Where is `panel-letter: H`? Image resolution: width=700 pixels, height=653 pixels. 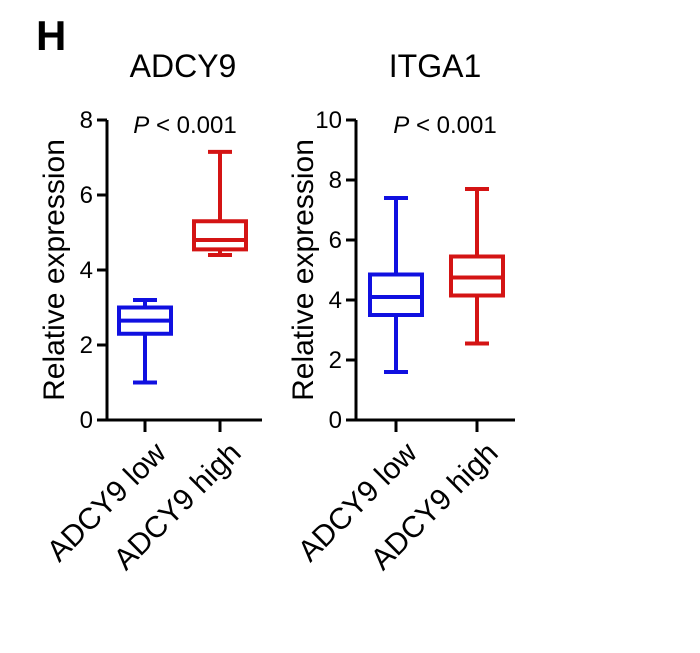
panel-letter: H is located at coordinates (51, 35).